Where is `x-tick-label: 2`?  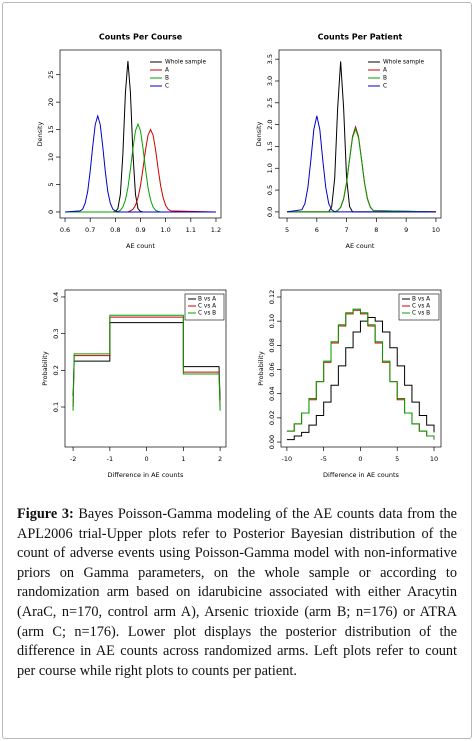
x-tick-label: 2 is located at coordinates (220, 459).